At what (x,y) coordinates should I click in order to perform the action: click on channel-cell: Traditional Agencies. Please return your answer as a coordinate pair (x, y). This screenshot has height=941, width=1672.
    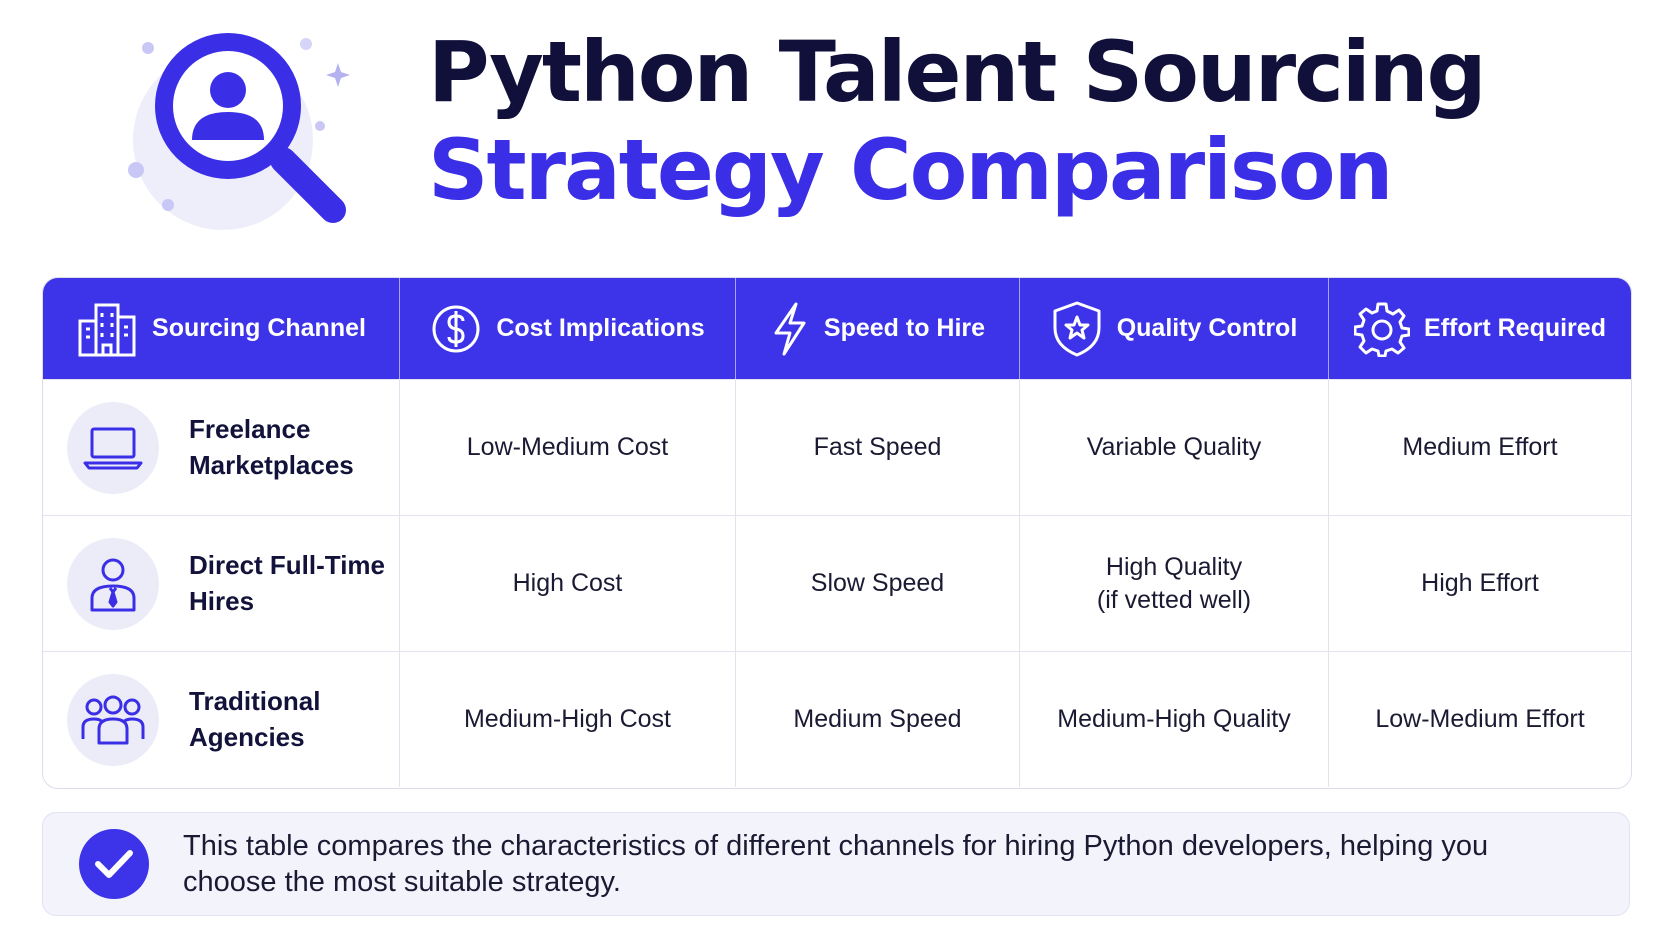
    Looking at the image, I should click on (221, 719).